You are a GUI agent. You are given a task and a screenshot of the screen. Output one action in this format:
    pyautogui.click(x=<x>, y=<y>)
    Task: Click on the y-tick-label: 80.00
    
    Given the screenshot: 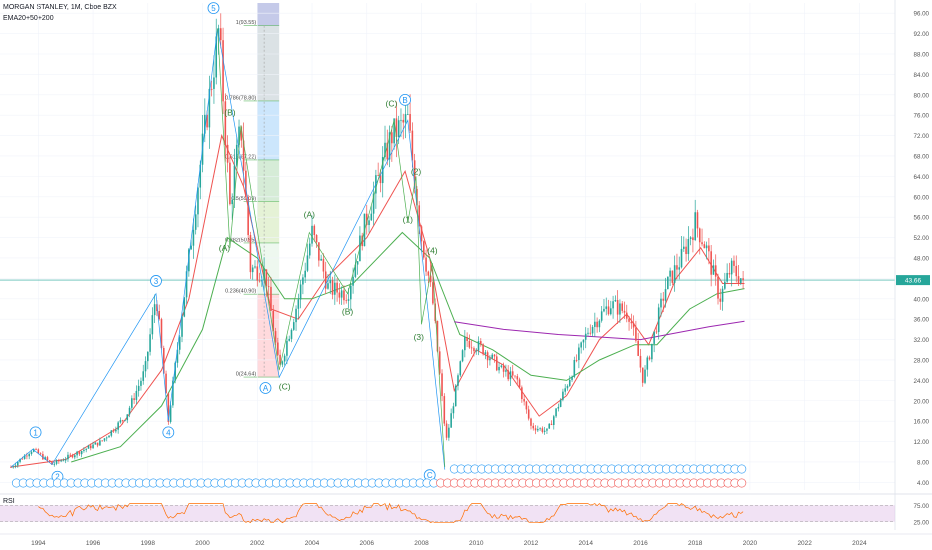 What is the action you would take?
    pyautogui.click(x=922, y=95)
    